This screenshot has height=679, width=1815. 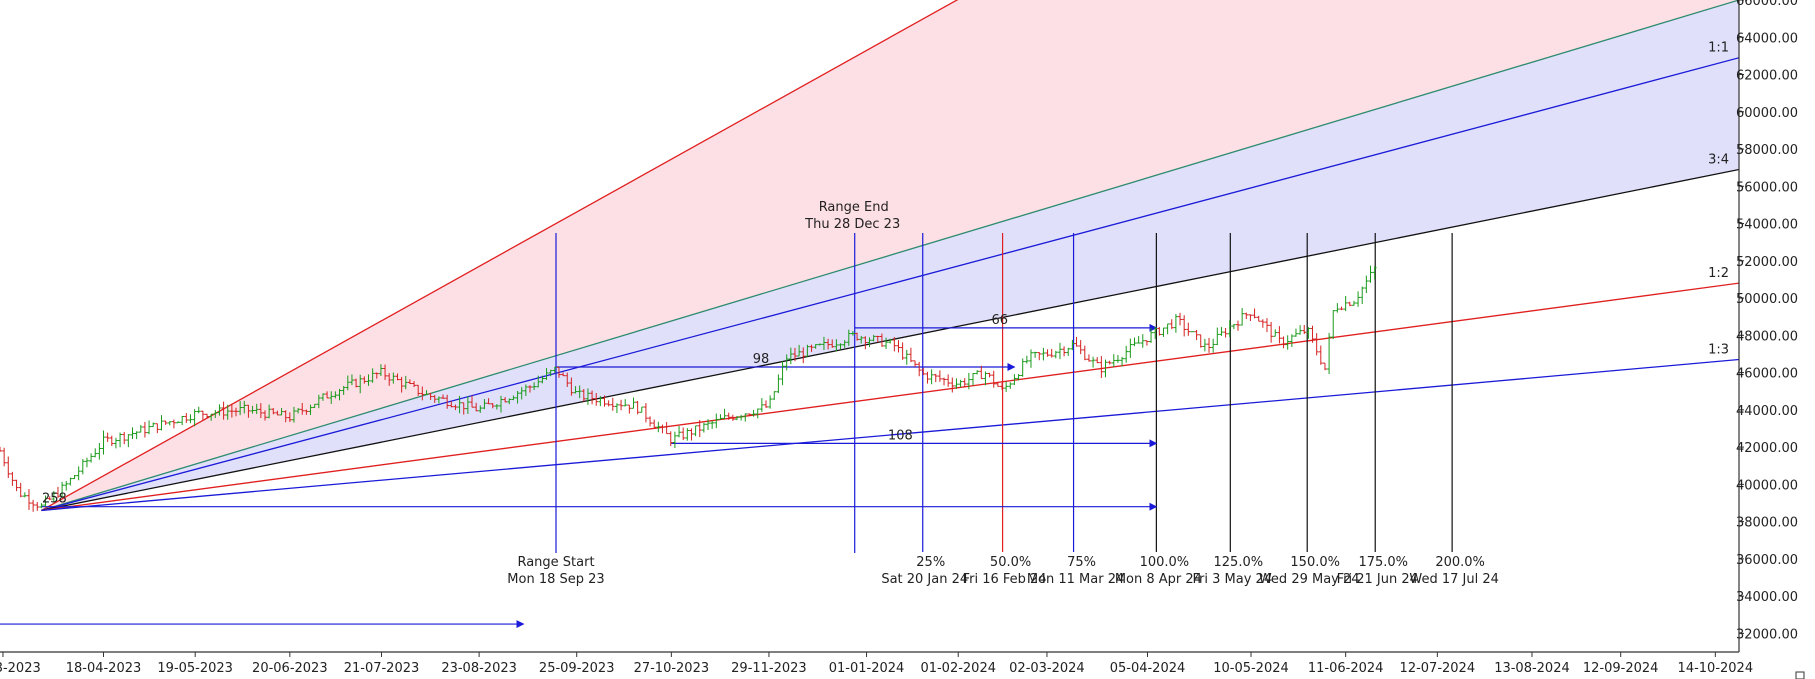 What do you see at coordinates (195, 668) in the screenshot?
I see `x-tick-label: 19-05-2023` at bounding box center [195, 668].